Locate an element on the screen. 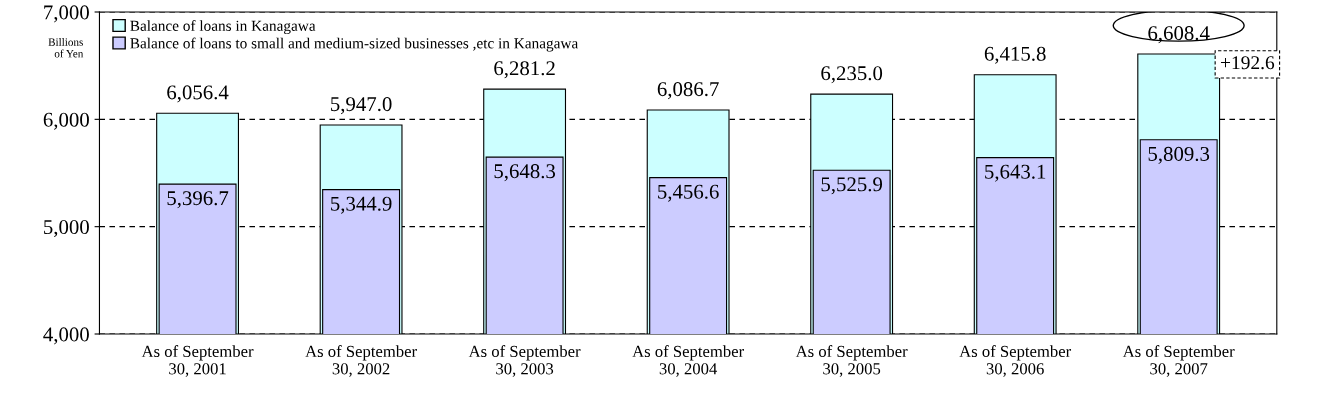 This screenshot has height=400, width=1344. data-label: 6,415.8 is located at coordinates (1015, 55).